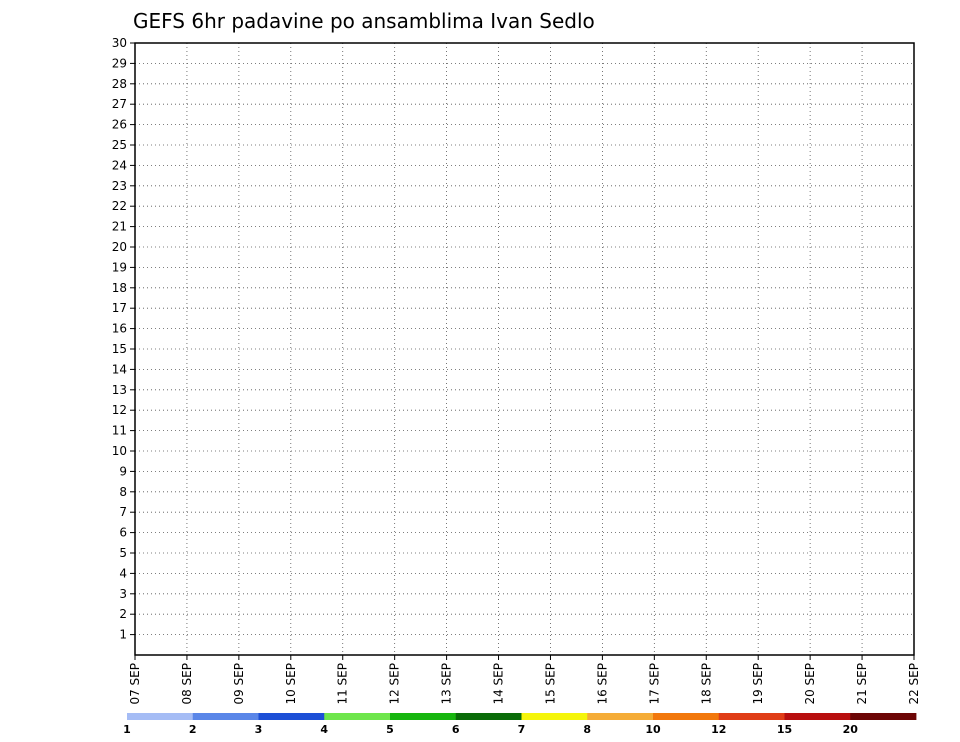 The height and width of the screenshot is (742, 960). What do you see at coordinates (587, 729) in the screenshot?
I see `legend-label: 8` at bounding box center [587, 729].